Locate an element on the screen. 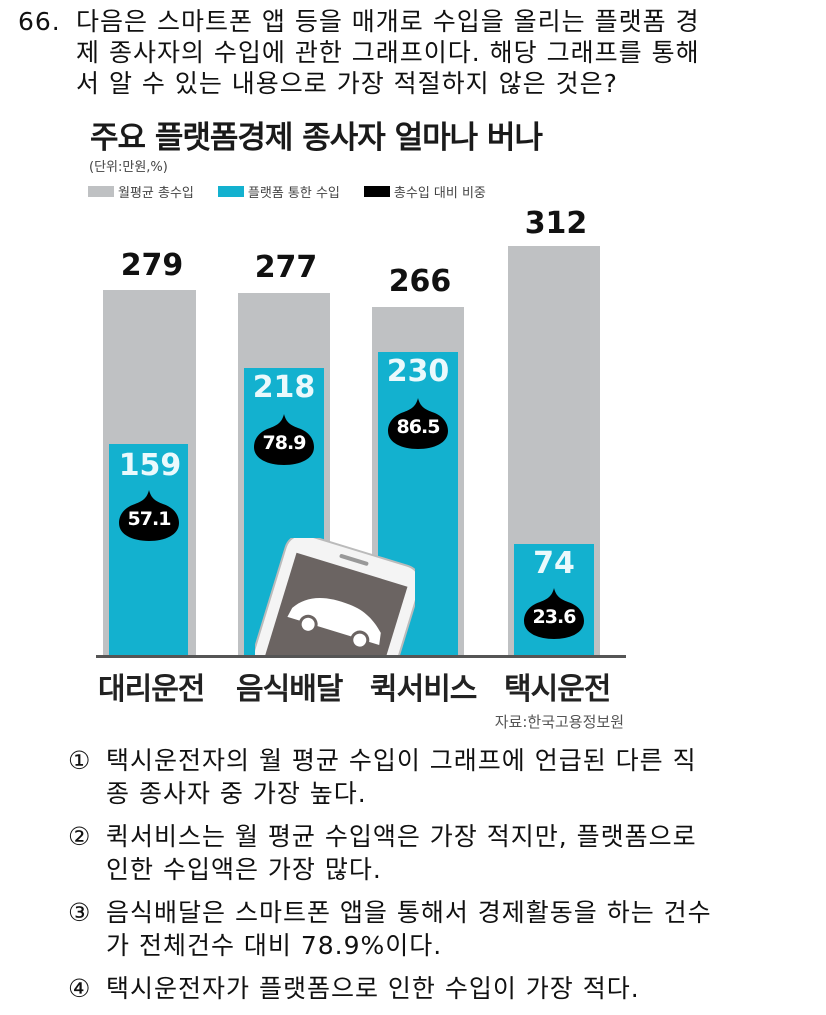 This screenshot has width=826, height=1015. legend-swatch-cyan is located at coordinates (230, 191).